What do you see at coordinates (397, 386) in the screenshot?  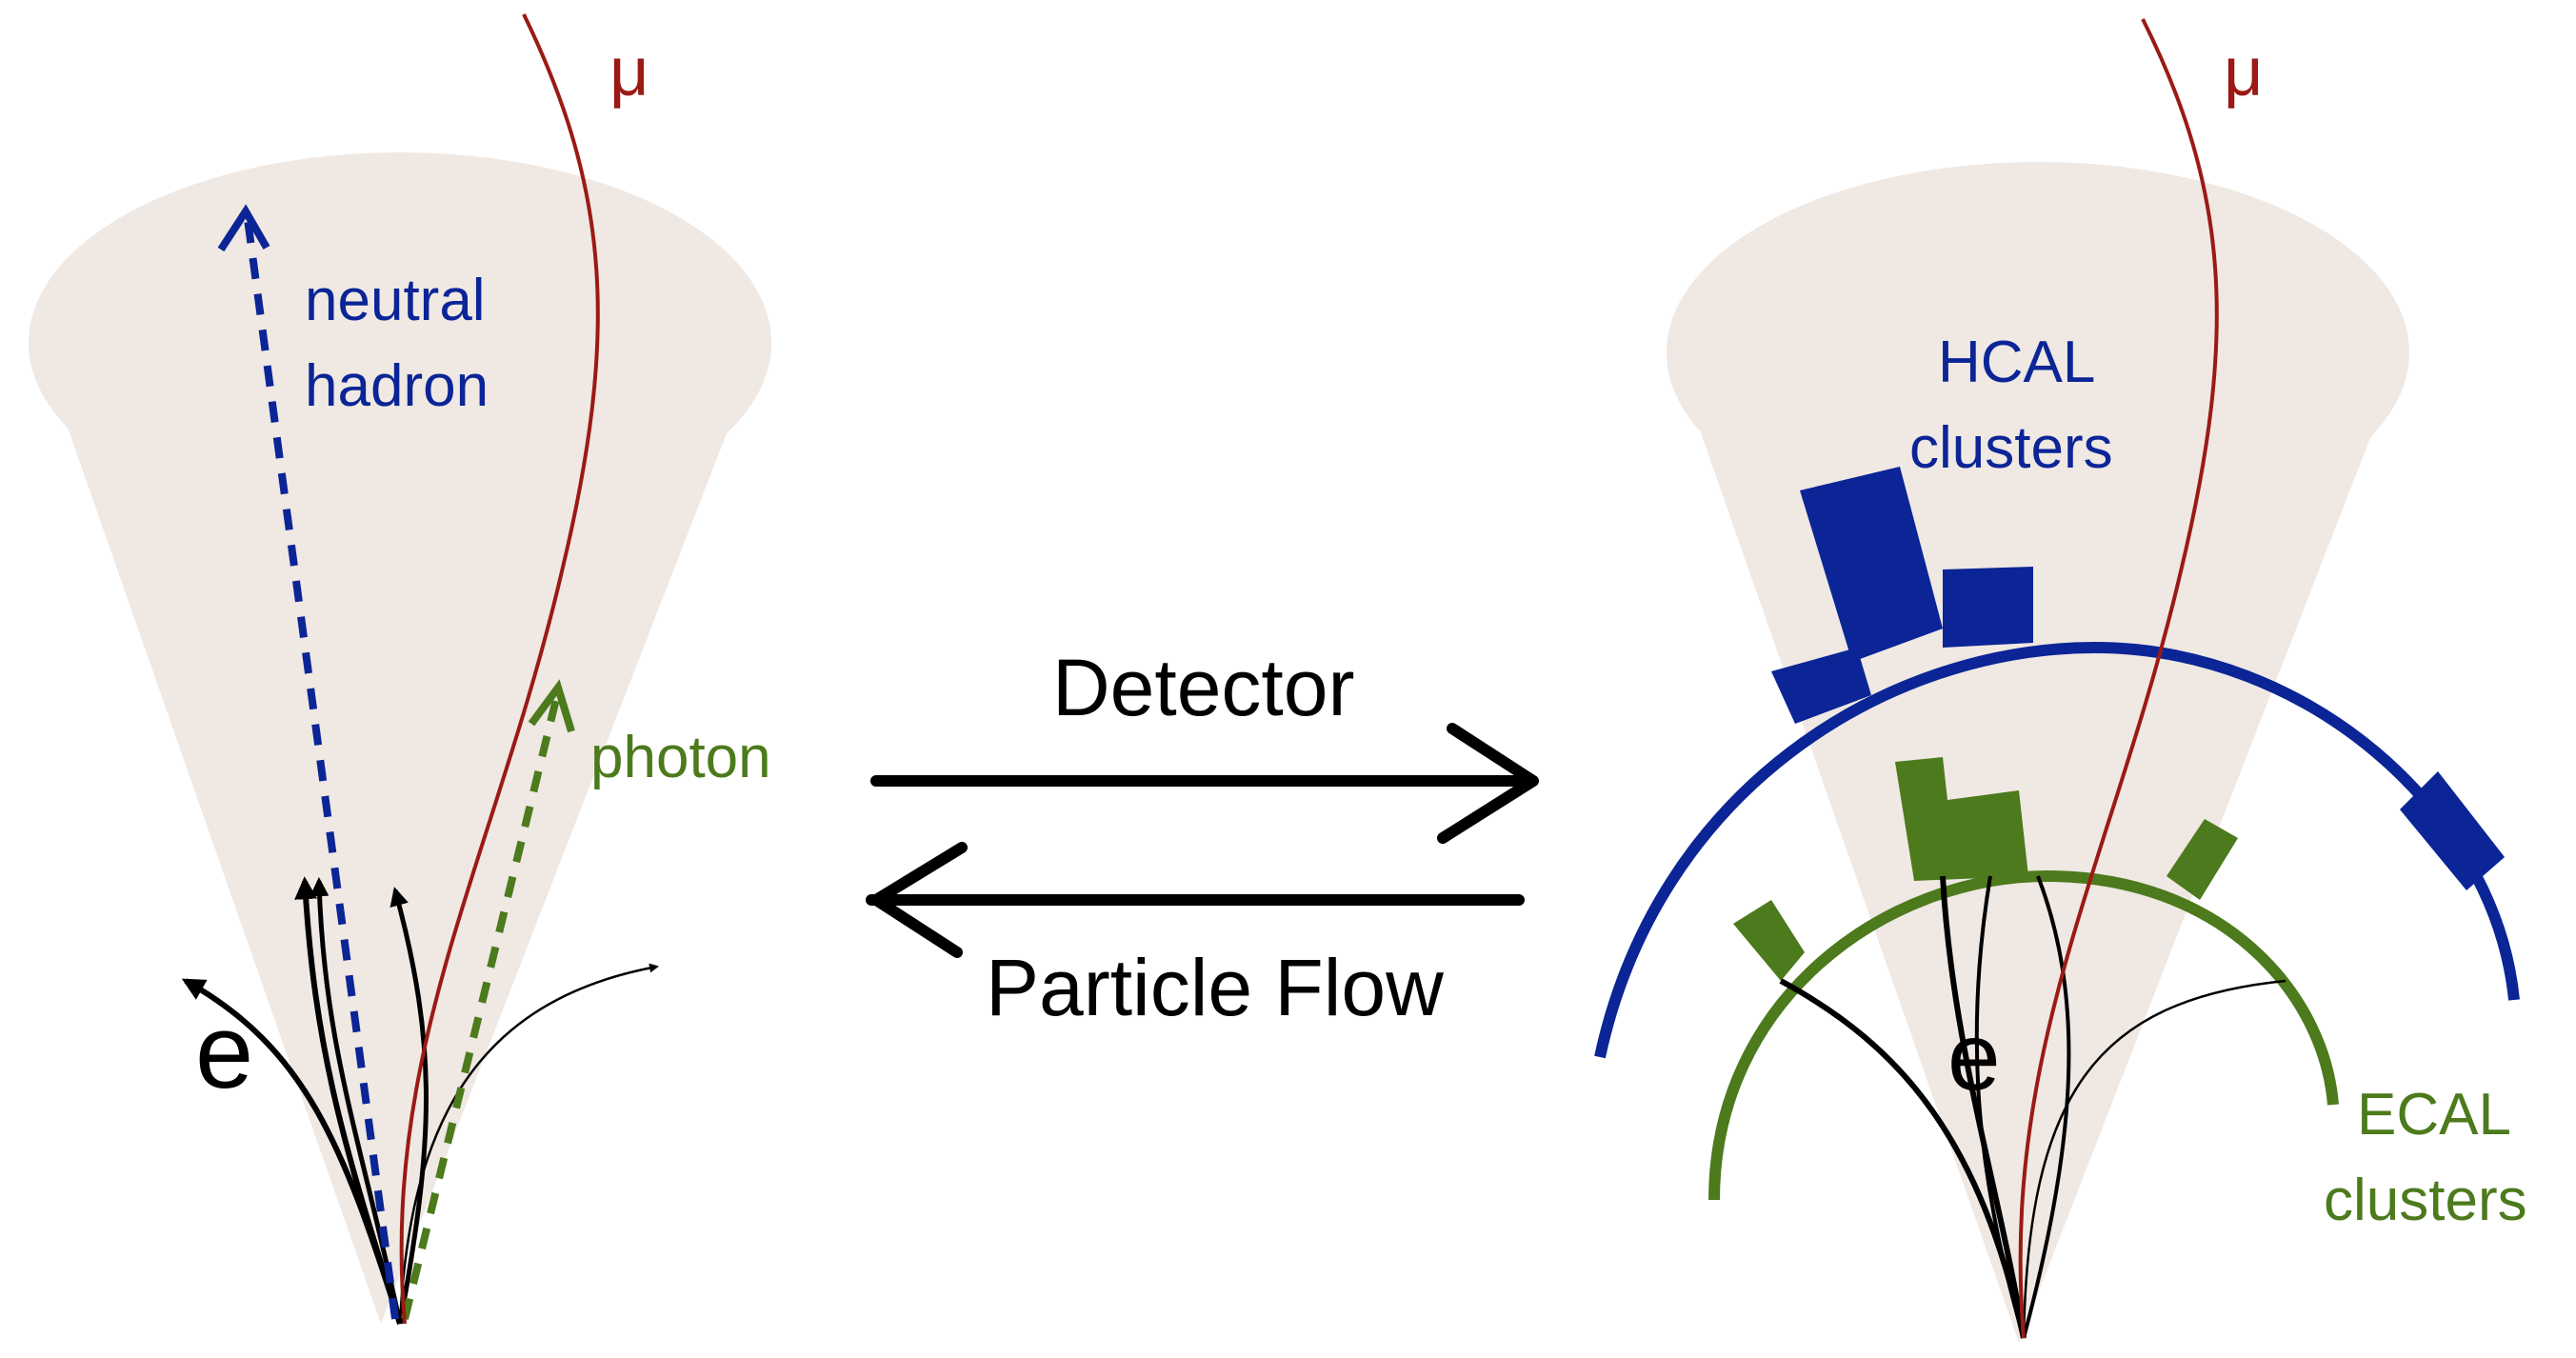 I see `neutral-hadron-label-line2: hadron` at bounding box center [397, 386].